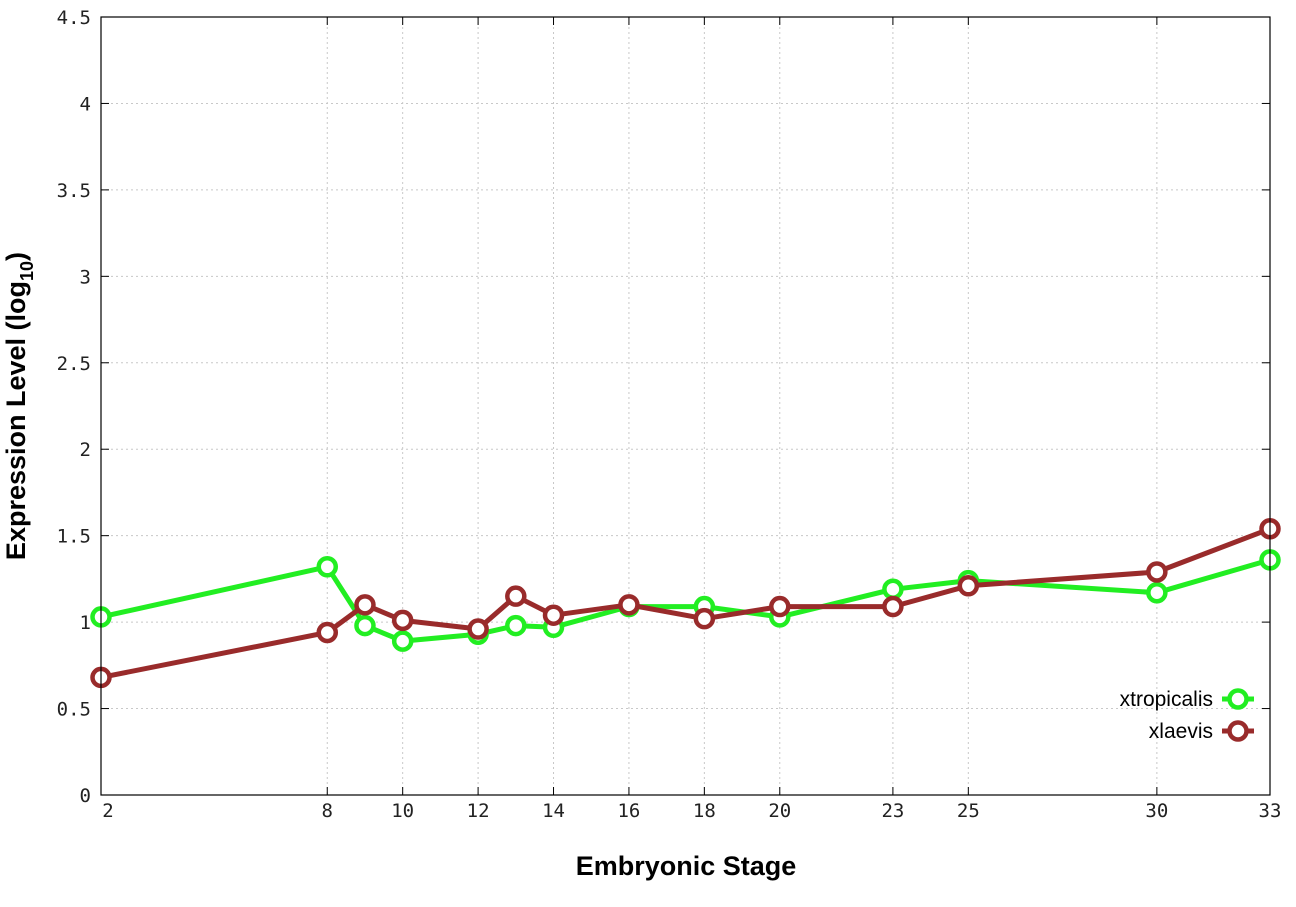  I want to click on x-tick-label: 20, so click(779, 811).